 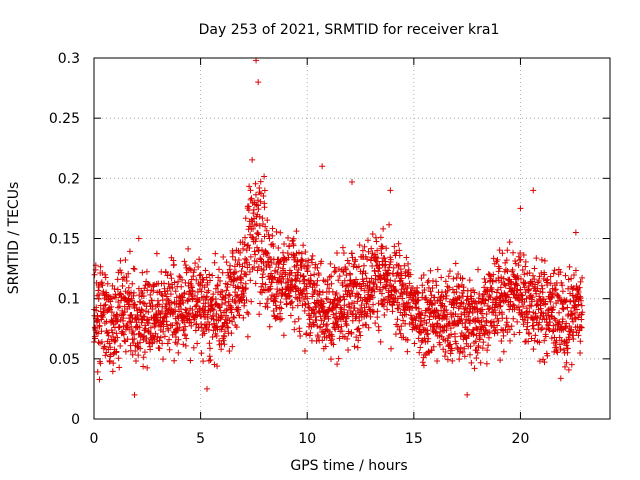 What do you see at coordinates (307, 439) in the screenshot?
I see `x-tick-label: 10` at bounding box center [307, 439].